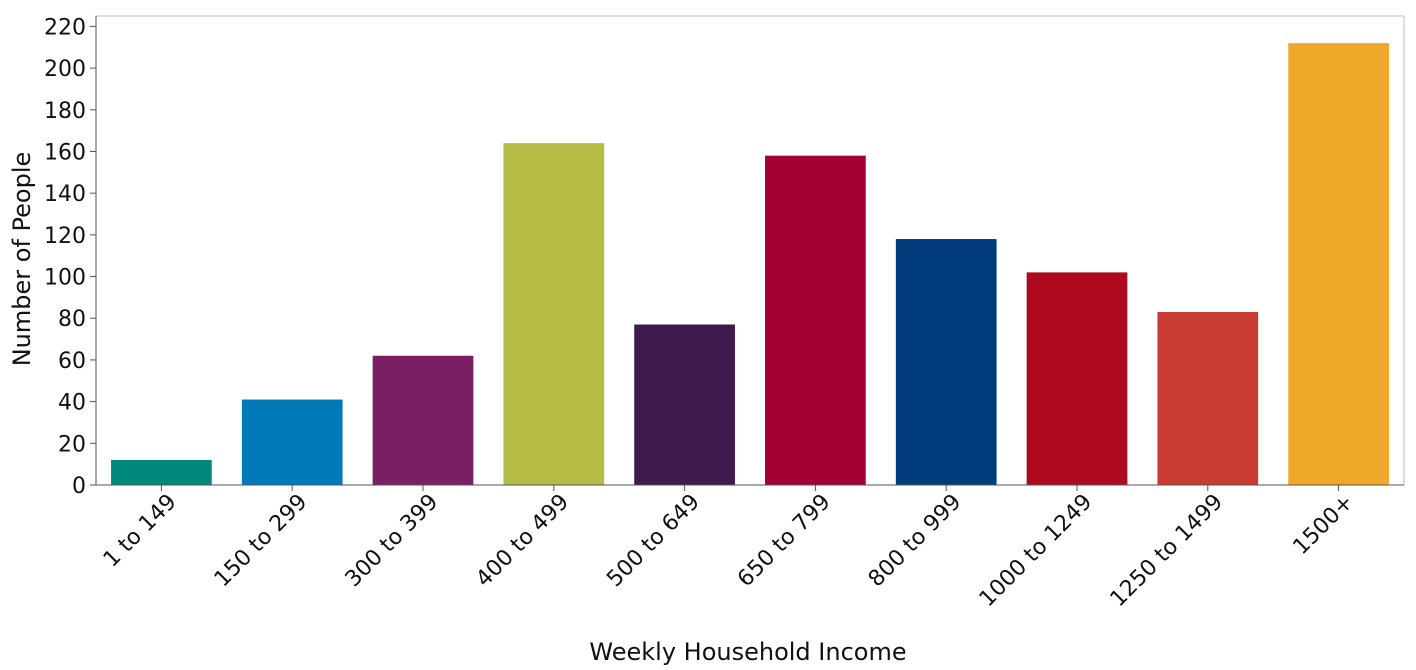 This screenshot has width=1416, height=670. I want to click on x-tick-label: 500 to 649, so click(653, 541).